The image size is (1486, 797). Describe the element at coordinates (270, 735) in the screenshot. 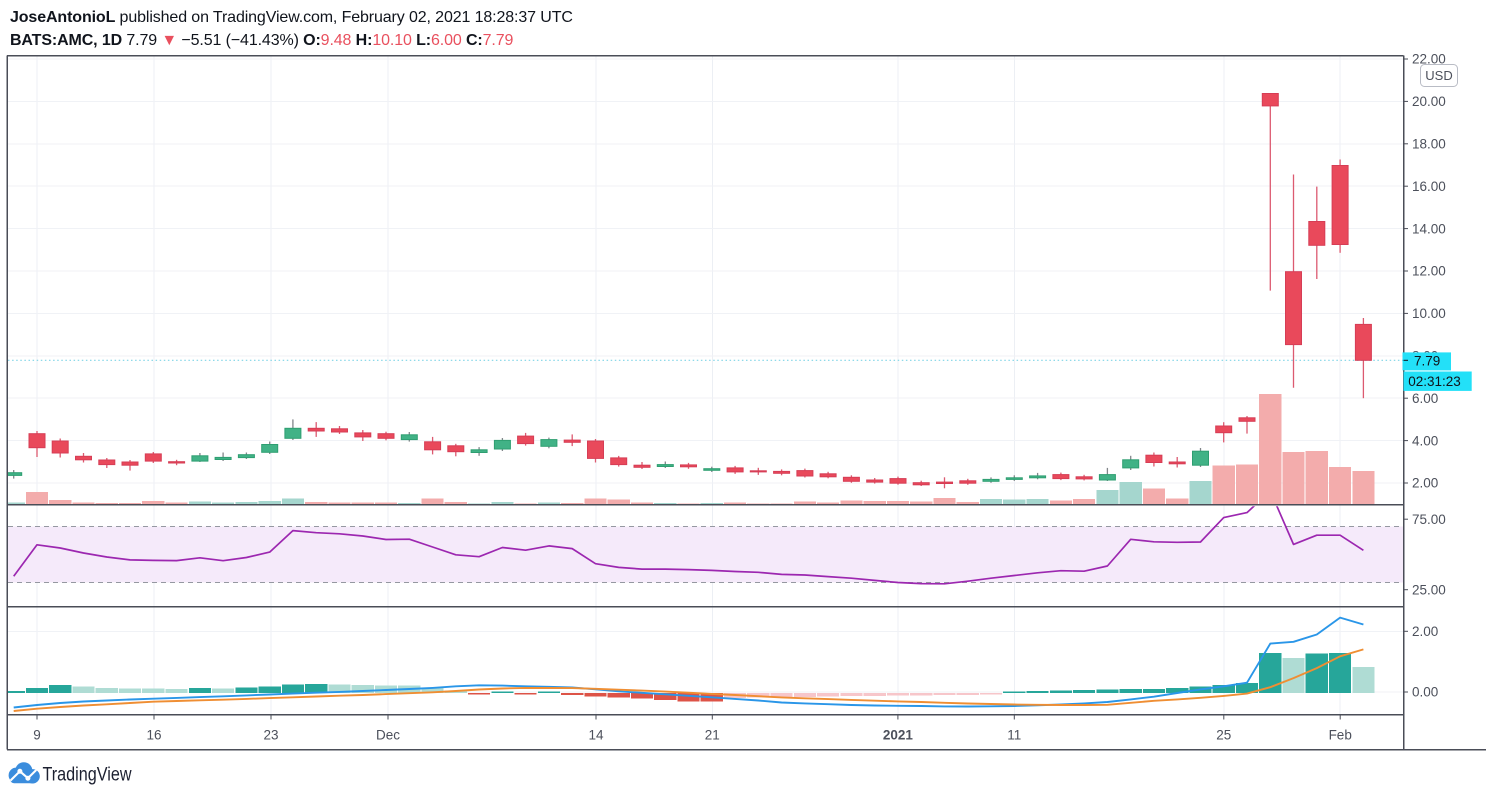

I see `svg-text: 23` at that location.